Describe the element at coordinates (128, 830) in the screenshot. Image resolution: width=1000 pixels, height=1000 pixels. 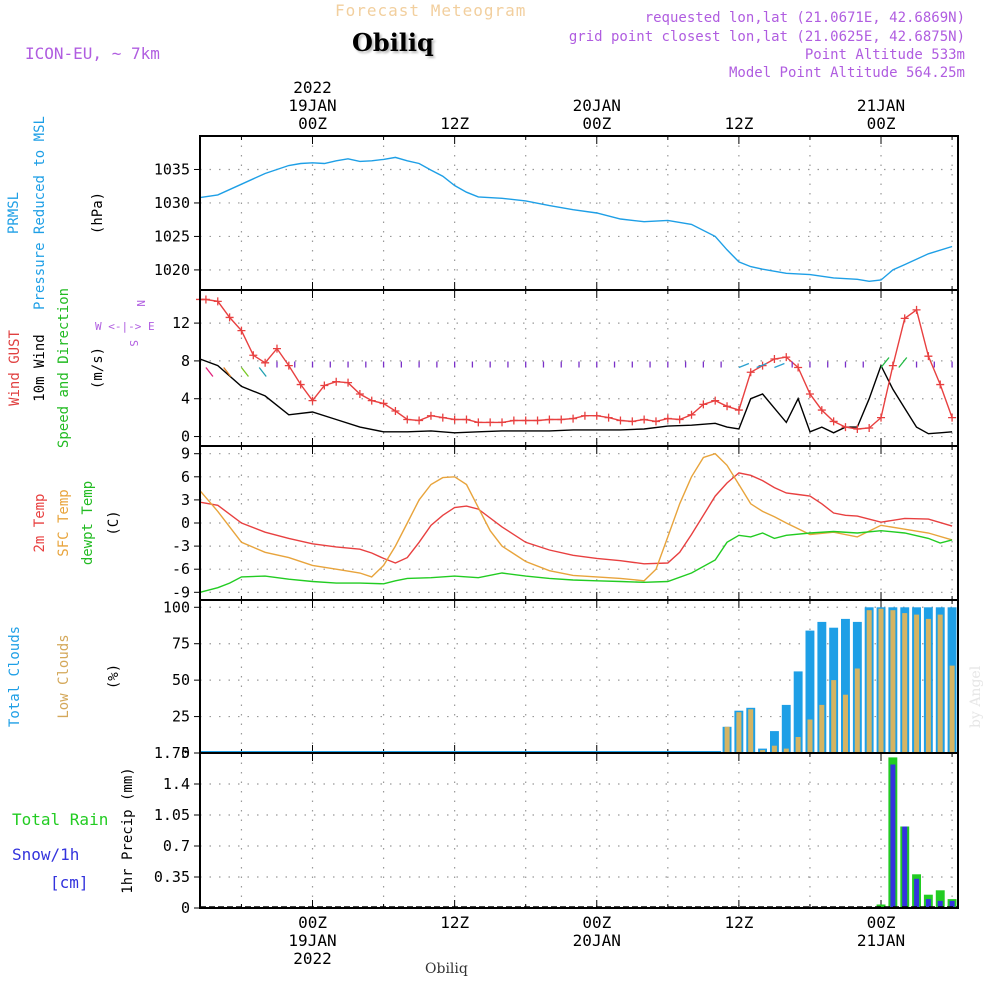
I see `y-axis-label: 1hr Precip (mm)` at that location.